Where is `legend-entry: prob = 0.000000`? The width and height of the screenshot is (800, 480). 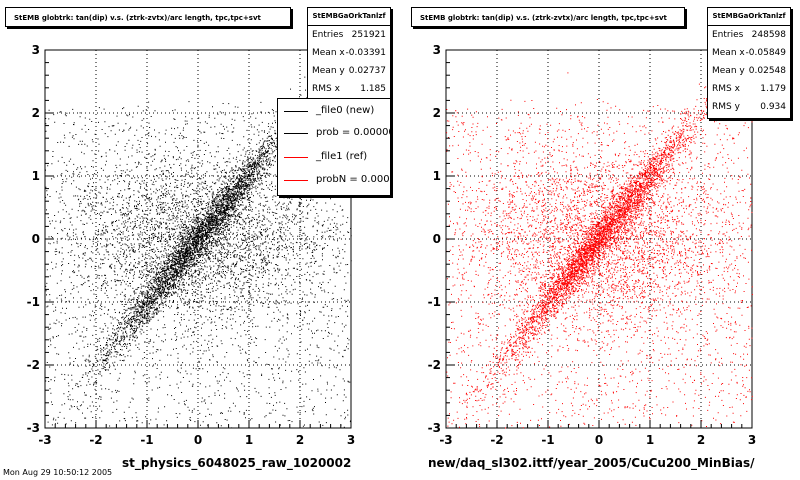 legend-entry: prob = 0.000000 is located at coordinates (334, 133).